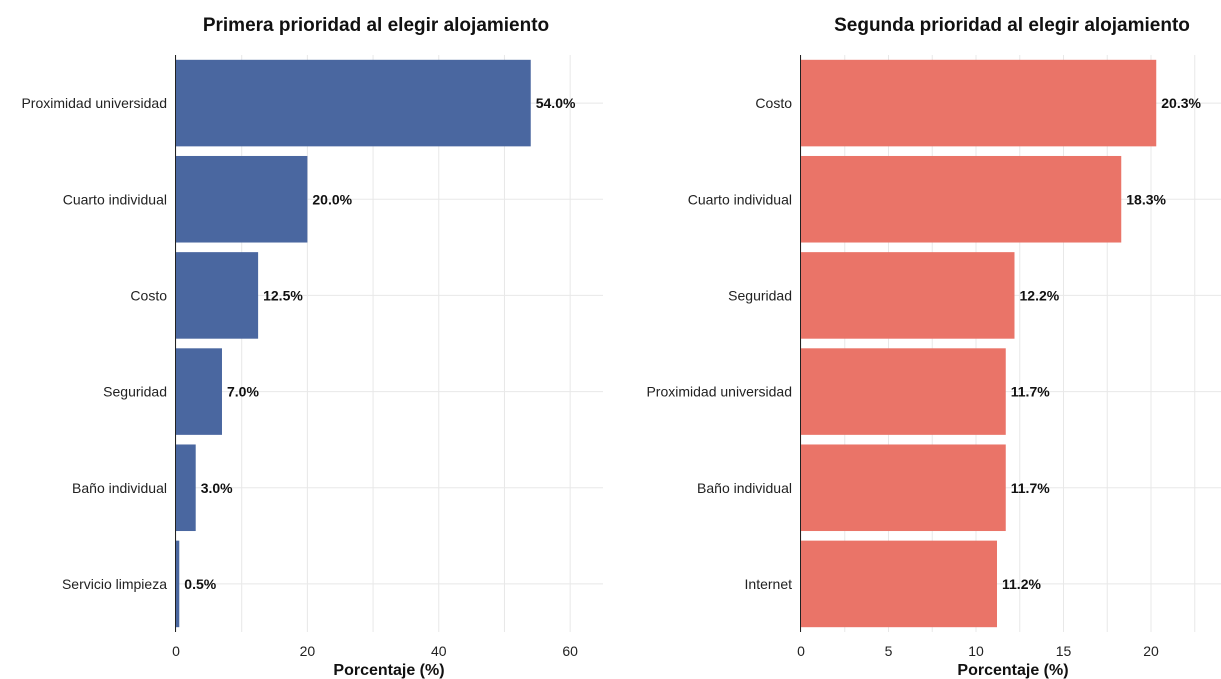 This screenshot has width=1221, height=679. What do you see at coordinates (376, 25) in the screenshot?
I see `chart-title: Primera prioridad al elegir alojamiento` at bounding box center [376, 25].